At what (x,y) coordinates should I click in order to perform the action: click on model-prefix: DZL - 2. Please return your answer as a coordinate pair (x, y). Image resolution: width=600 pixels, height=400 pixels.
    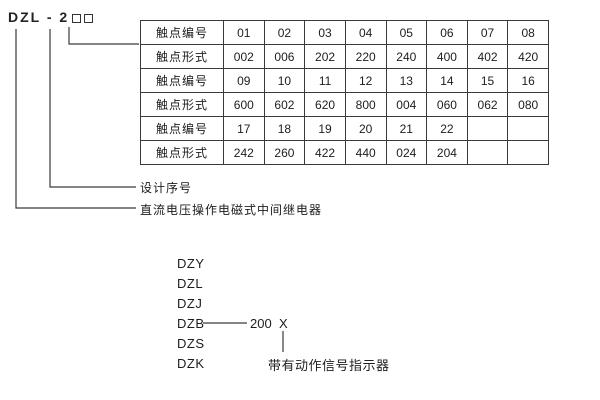
    Looking at the image, I should click on (39, 17).